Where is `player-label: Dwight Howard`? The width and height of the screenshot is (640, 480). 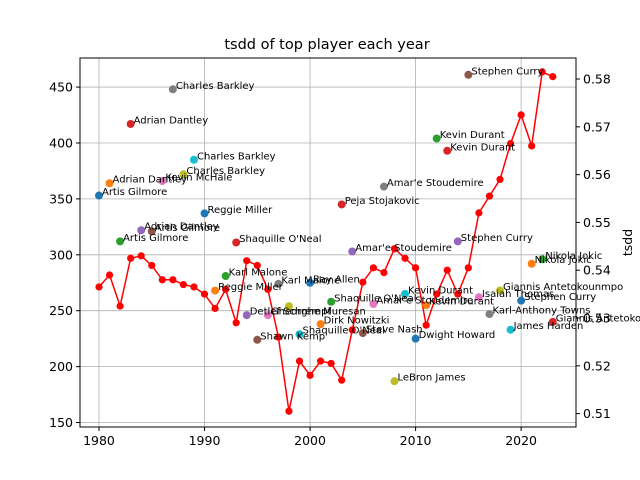 player-label: Dwight Howard is located at coordinates (457, 335).